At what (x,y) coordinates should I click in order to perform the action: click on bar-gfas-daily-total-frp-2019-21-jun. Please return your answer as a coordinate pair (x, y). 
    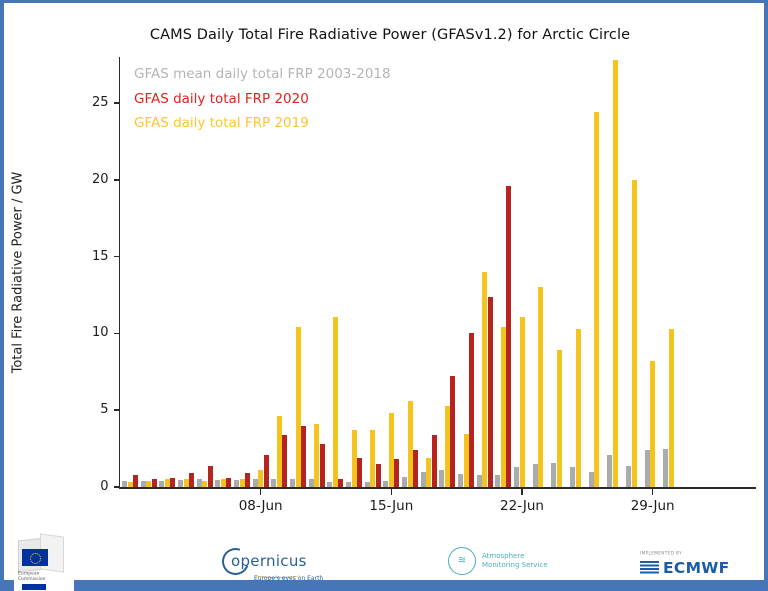
    Looking at the image, I should click on (503, 407).